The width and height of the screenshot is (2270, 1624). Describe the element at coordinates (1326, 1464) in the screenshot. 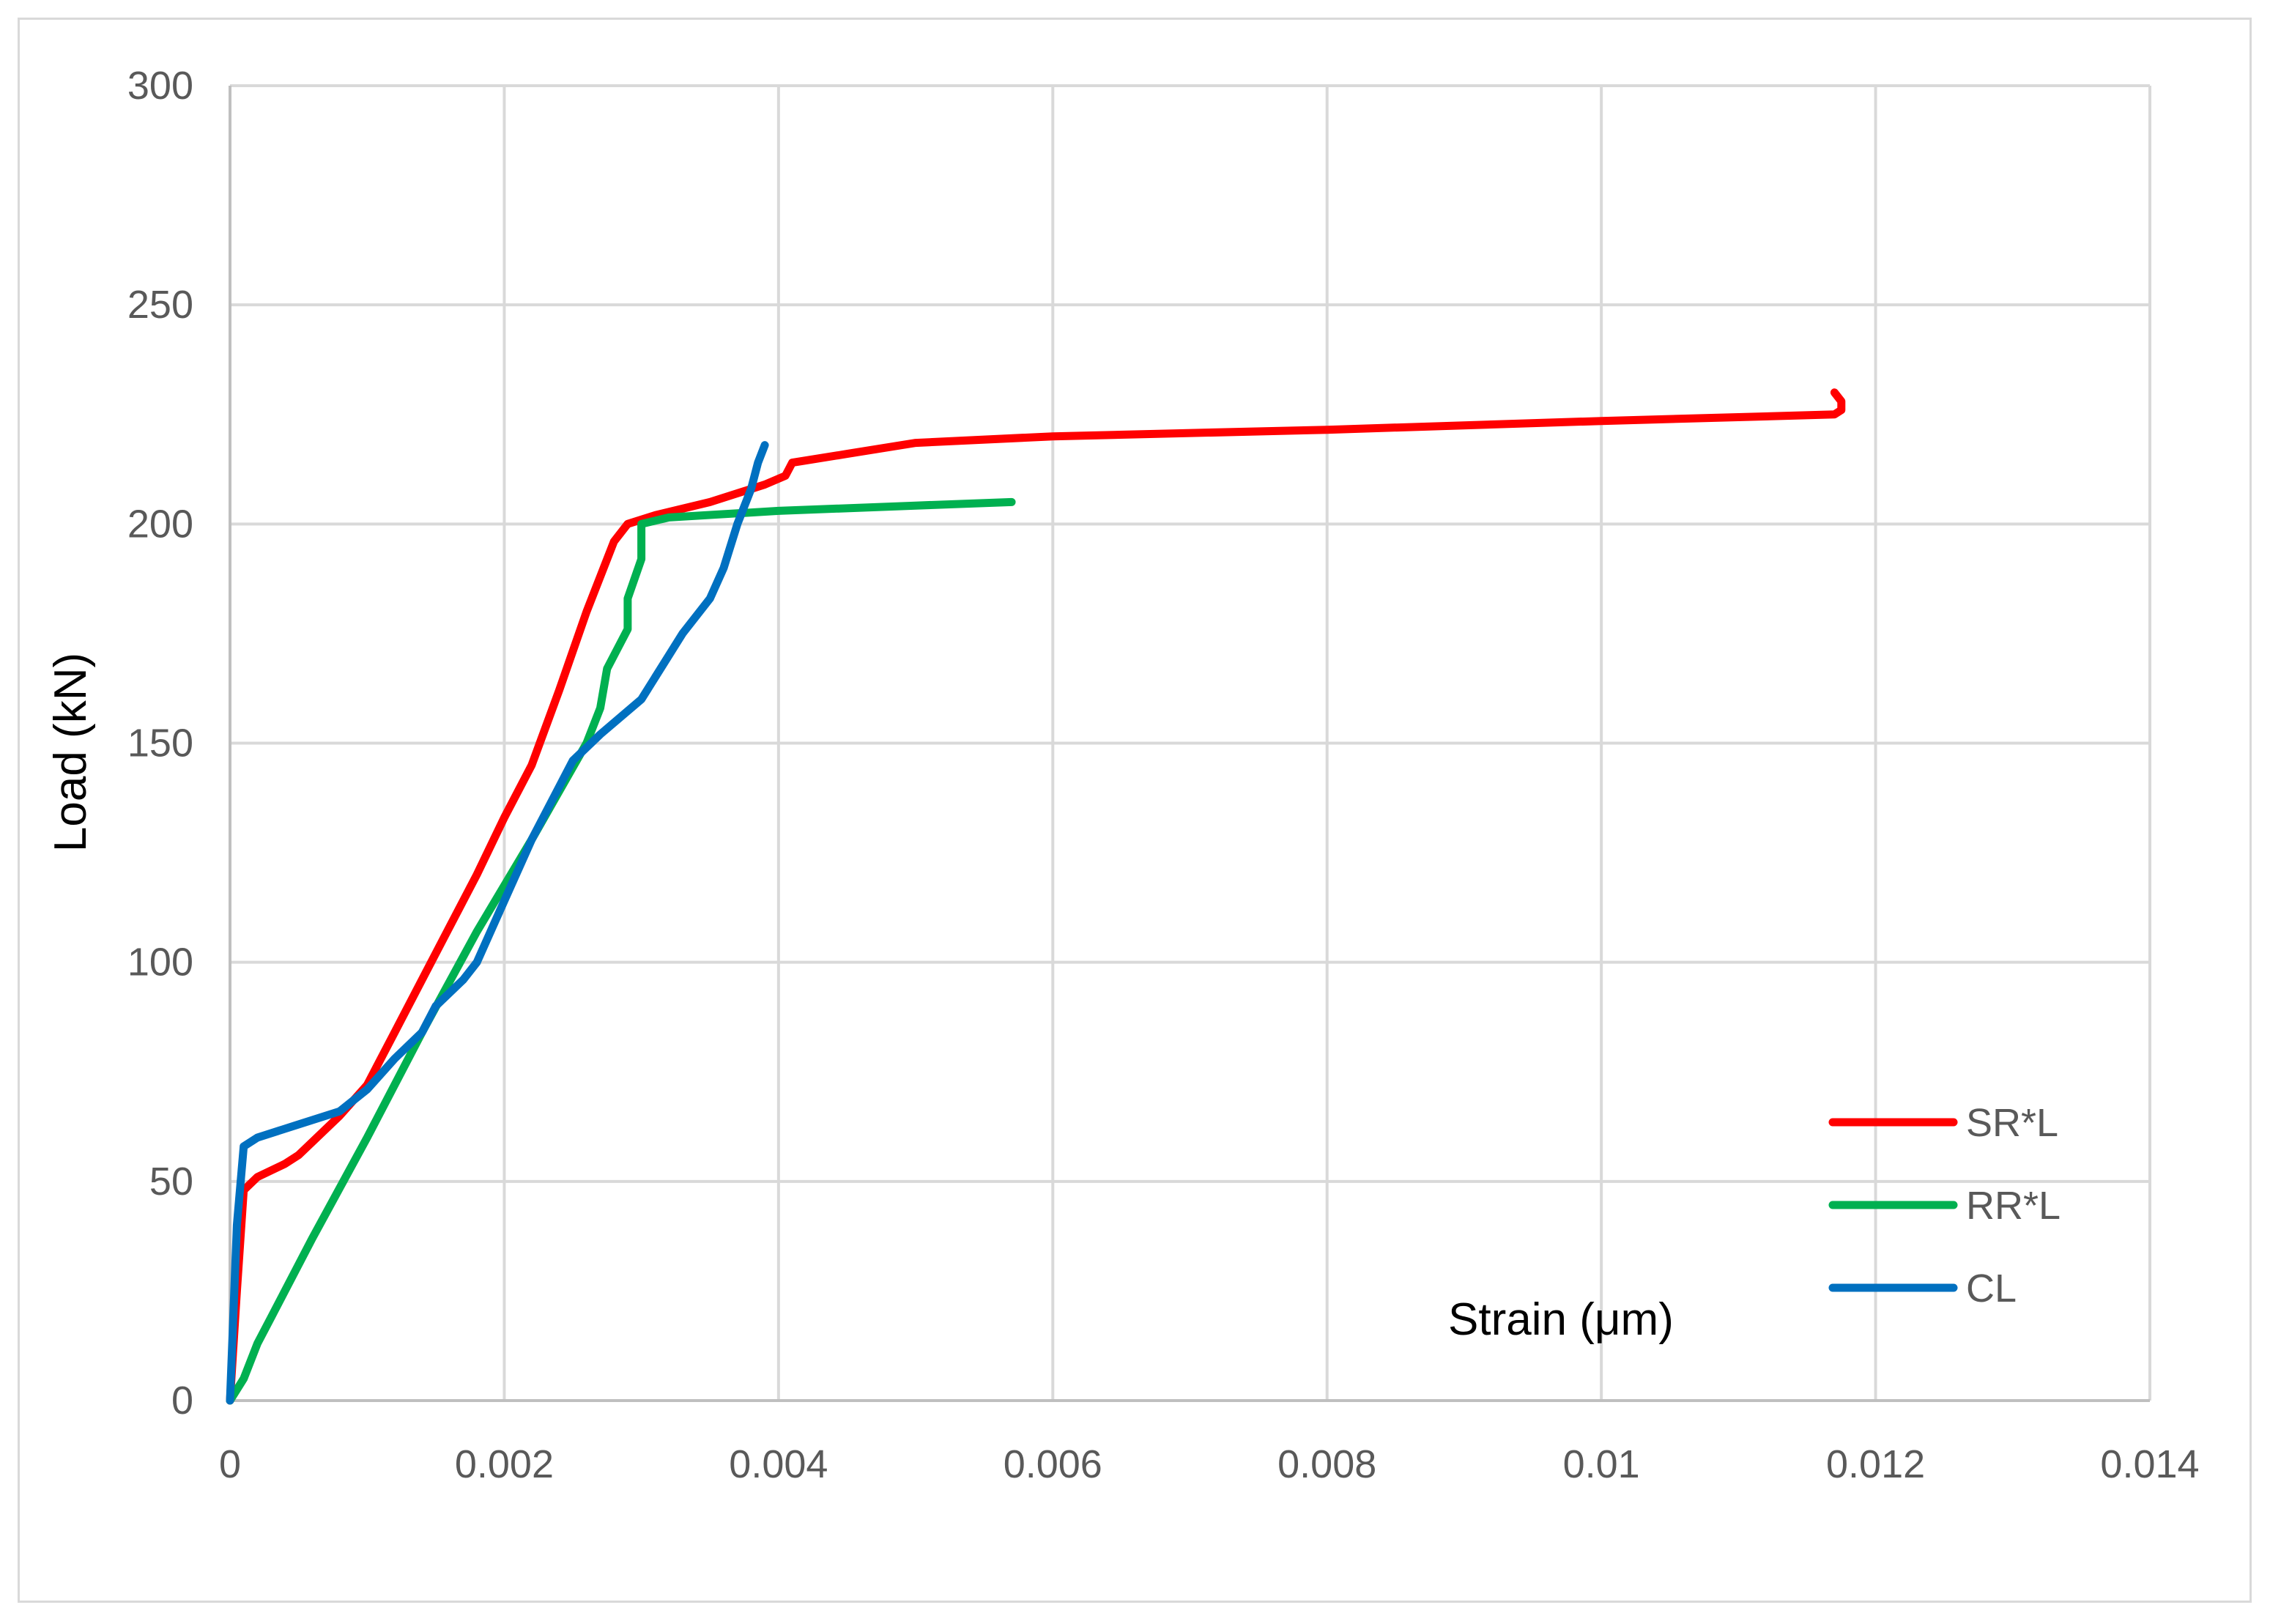

I see `x-tick-label: 0.008` at that location.